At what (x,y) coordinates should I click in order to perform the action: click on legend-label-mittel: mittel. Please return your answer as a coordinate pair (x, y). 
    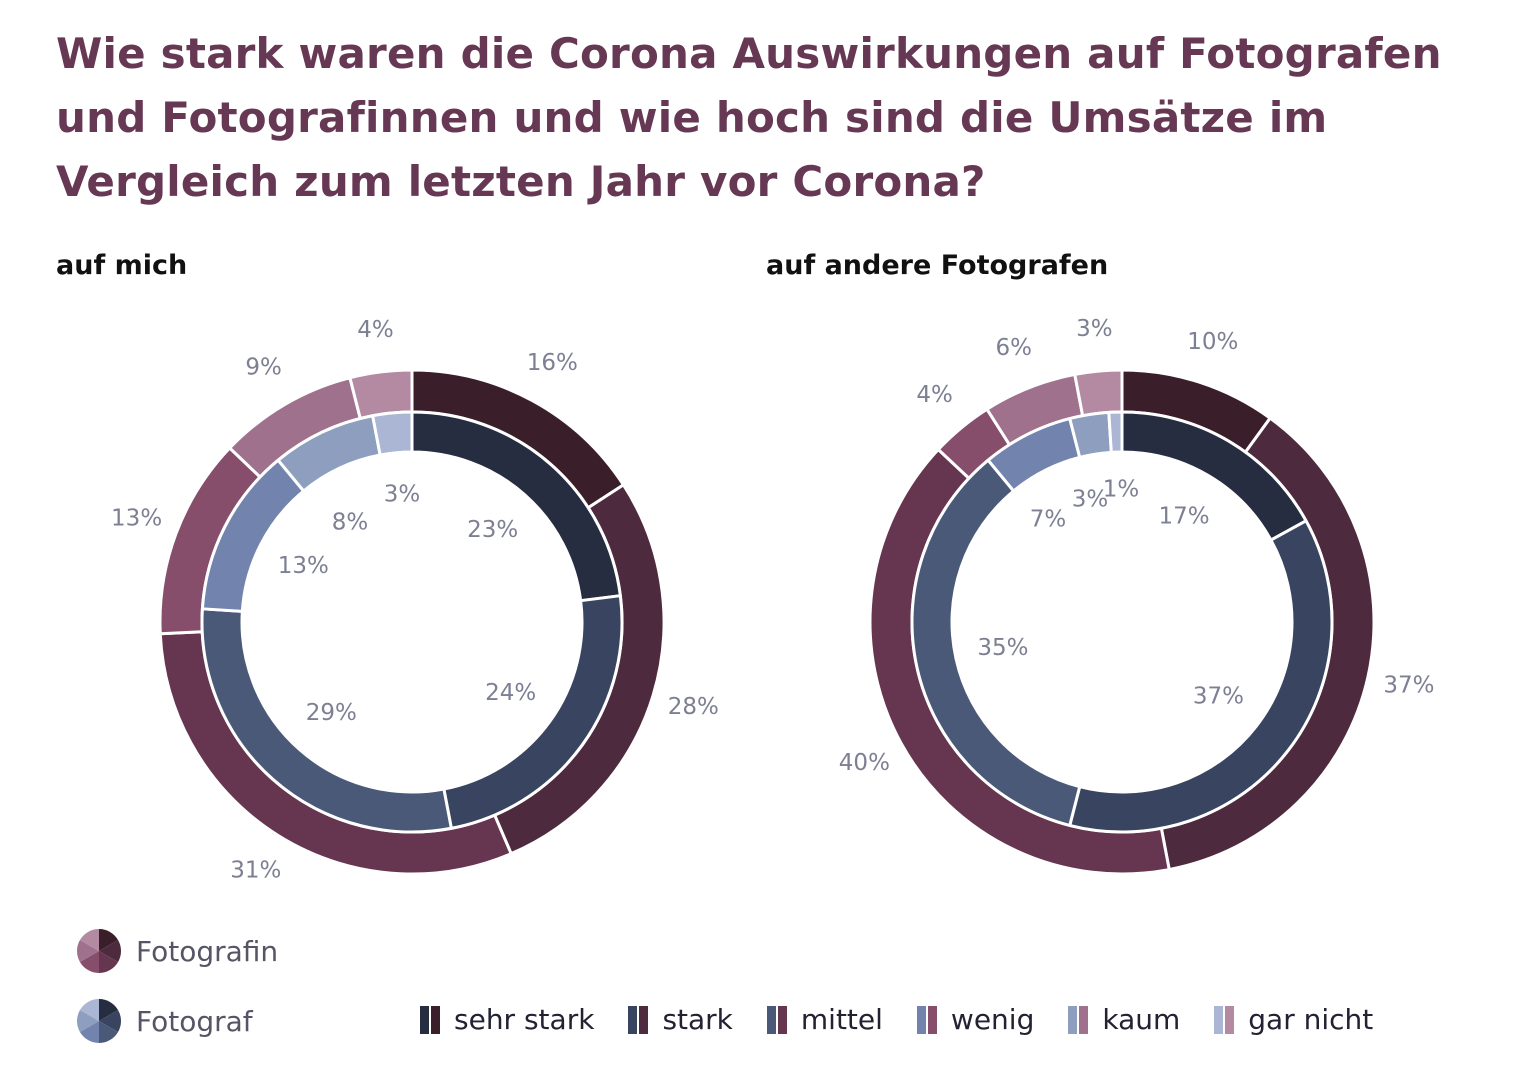
    Looking at the image, I should click on (841, 1019).